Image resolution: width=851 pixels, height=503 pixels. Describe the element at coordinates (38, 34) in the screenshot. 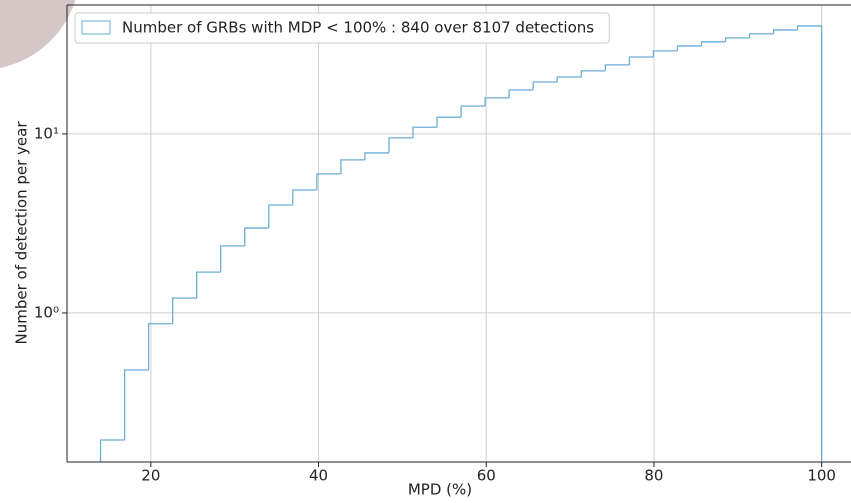

I see `decoration` at that location.